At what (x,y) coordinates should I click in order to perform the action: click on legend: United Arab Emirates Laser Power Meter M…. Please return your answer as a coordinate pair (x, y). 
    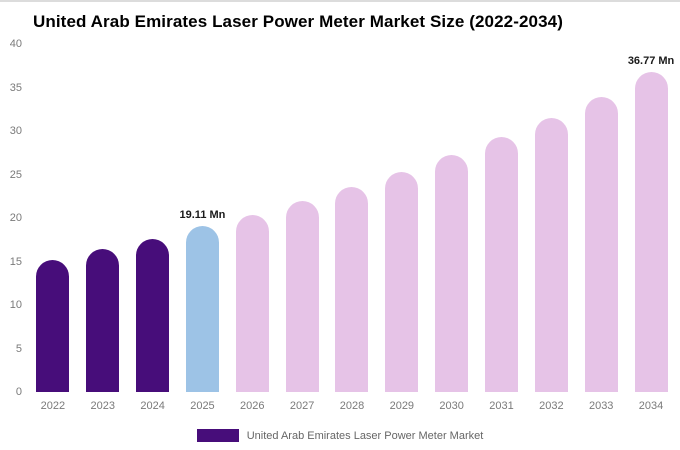
    Looking at the image, I should click on (340, 435).